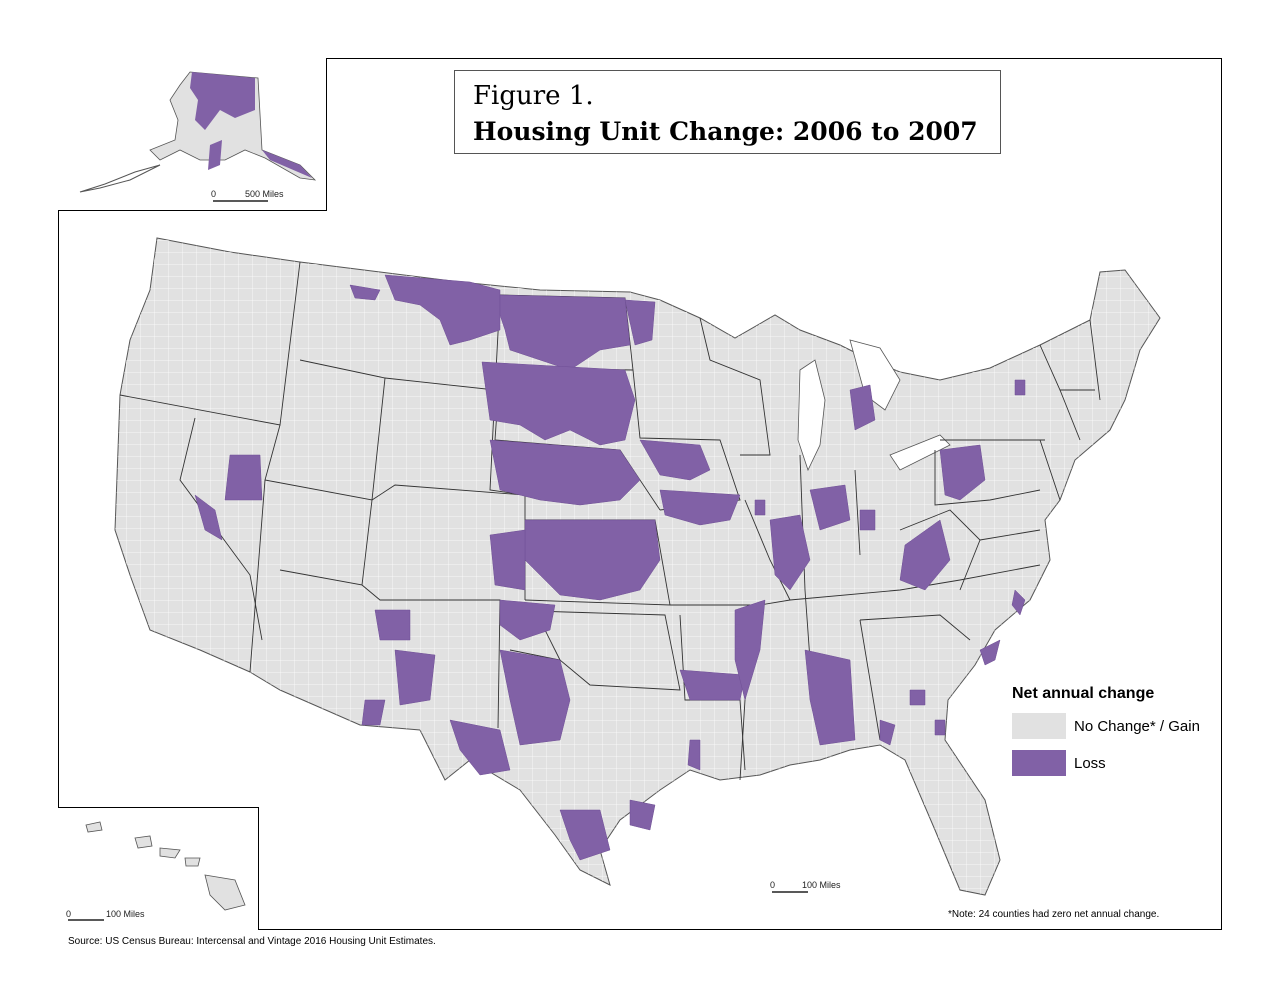 This screenshot has height=989, width=1280. What do you see at coordinates (165, 866) in the screenshot?
I see `hawaii-islands` at bounding box center [165, 866].